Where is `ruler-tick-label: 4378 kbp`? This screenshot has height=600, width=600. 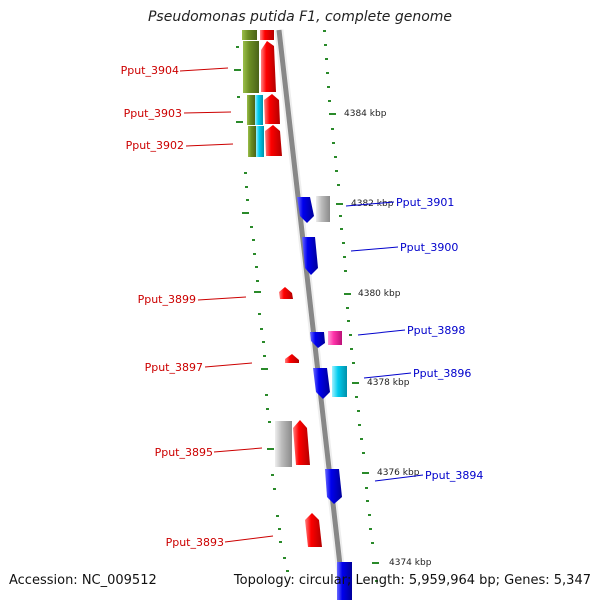 ruler-tick-label: 4378 kbp is located at coordinates (388, 383).